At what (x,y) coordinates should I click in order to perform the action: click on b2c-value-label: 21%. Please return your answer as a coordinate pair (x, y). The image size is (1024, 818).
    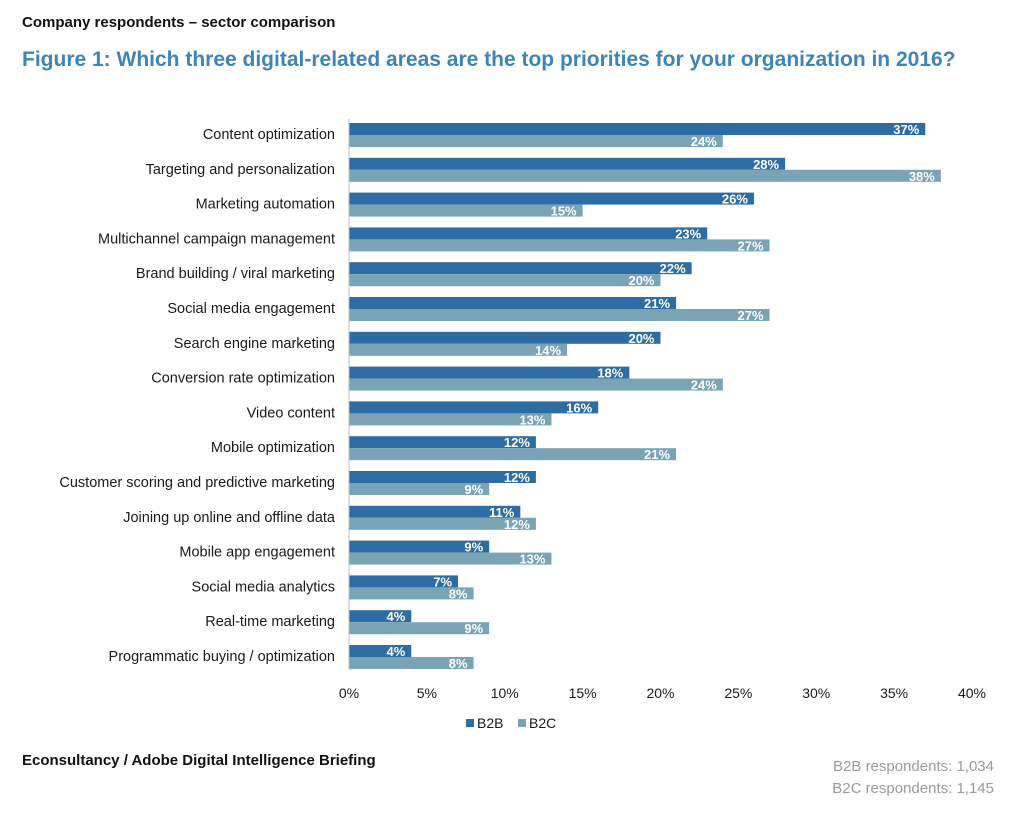
    Looking at the image, I should click on (657, 454).